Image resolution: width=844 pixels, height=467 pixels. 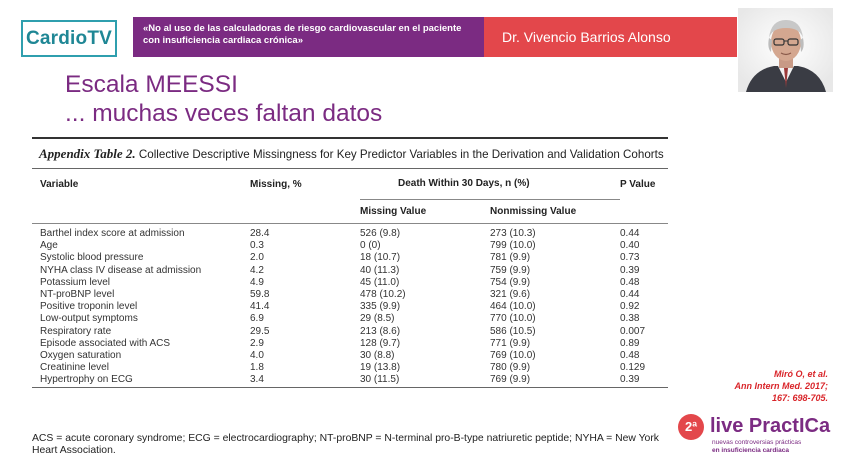 I want to click on cell-missing-value: 30 (8.8), so click(x=377, y=356).